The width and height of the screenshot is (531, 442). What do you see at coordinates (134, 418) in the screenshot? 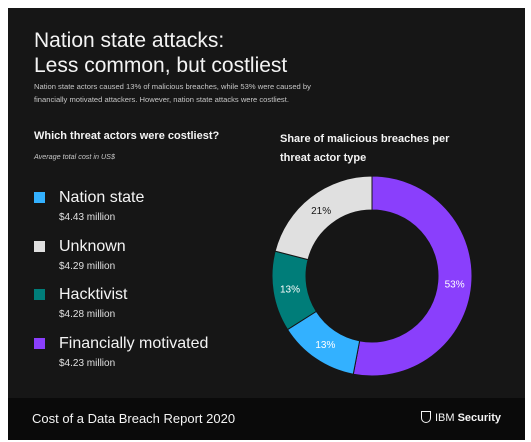
I see `report-title: Cost of a Data Breach Report 2020` at bounding box center [134, 418].